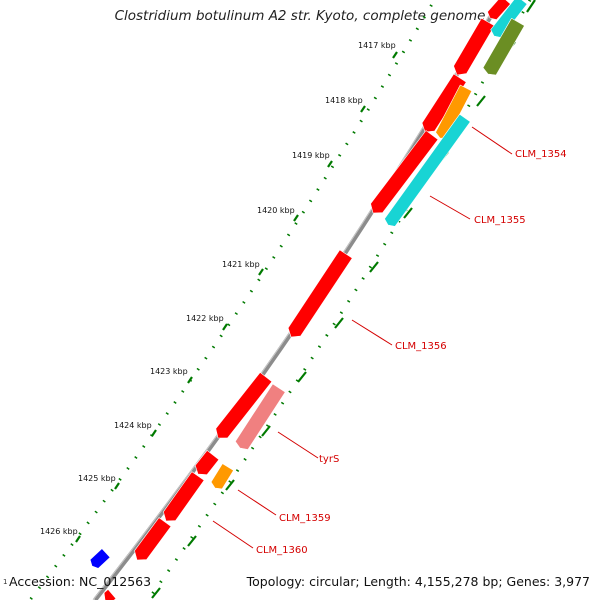 The image size is (600, 600). Describe the element at coordinates (311, 155) in the screenshot. I see `kbp-tick-label: 1419 kbp` at that location.